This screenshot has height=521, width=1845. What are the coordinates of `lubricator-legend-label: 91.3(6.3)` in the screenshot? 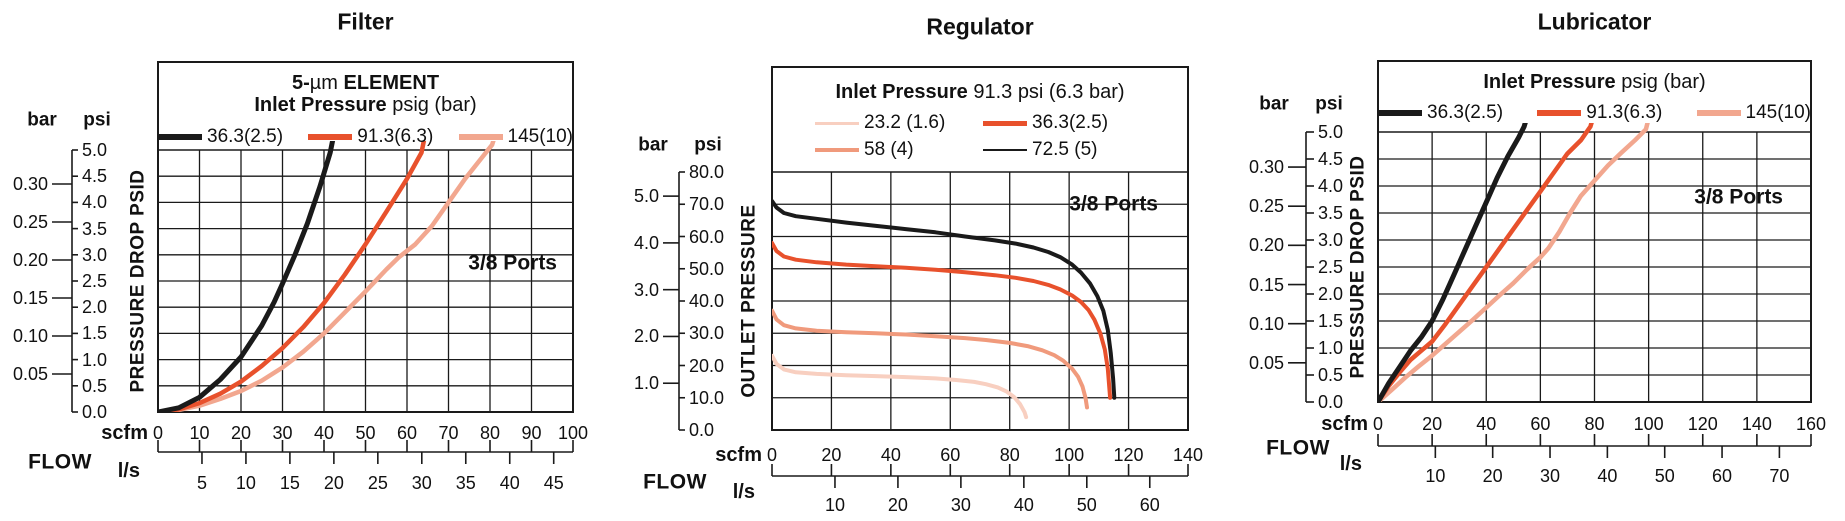 It's located at (1624, 112).